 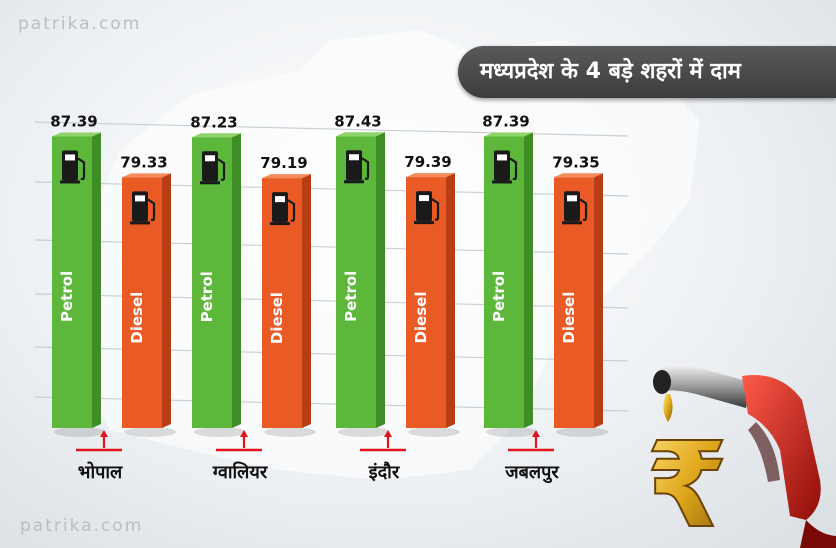 What do you see at coordinates (143, 162) in the screenshot?
I see `diesel-value-label: 79.33` at bounding box center [143, 162].